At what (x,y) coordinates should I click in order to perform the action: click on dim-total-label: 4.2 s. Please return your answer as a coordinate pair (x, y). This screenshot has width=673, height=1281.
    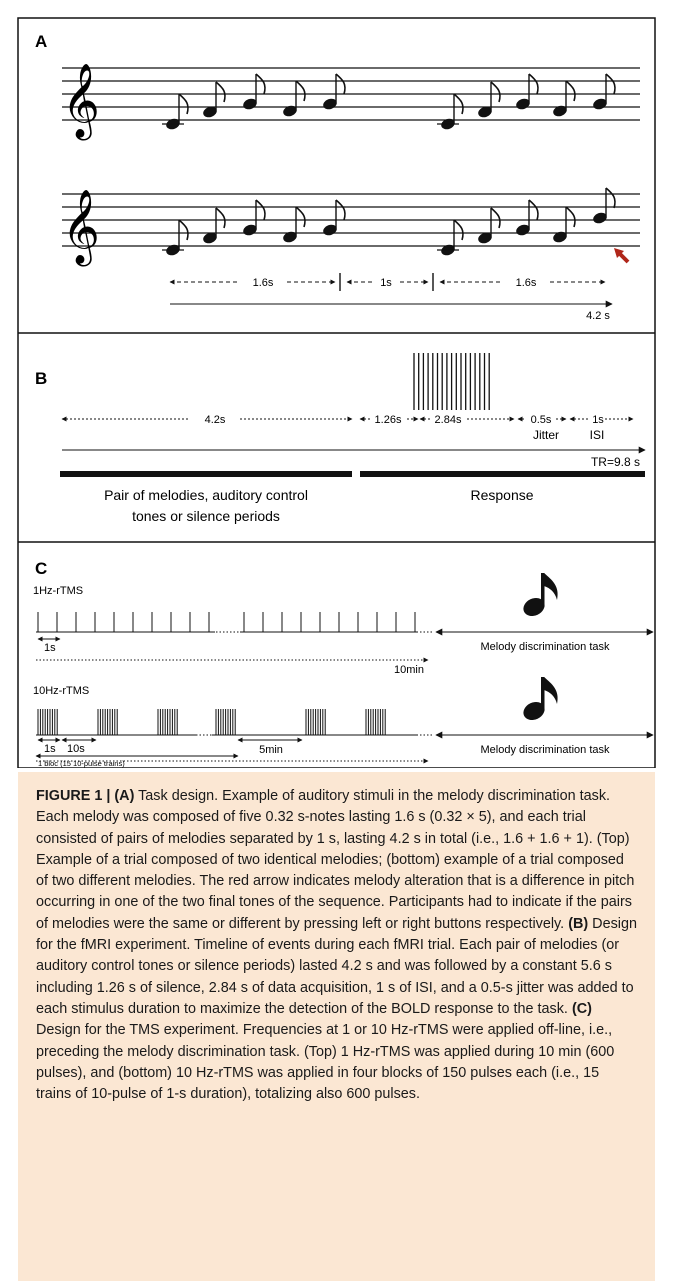
    Looking at the image, I should click on (598, 316).